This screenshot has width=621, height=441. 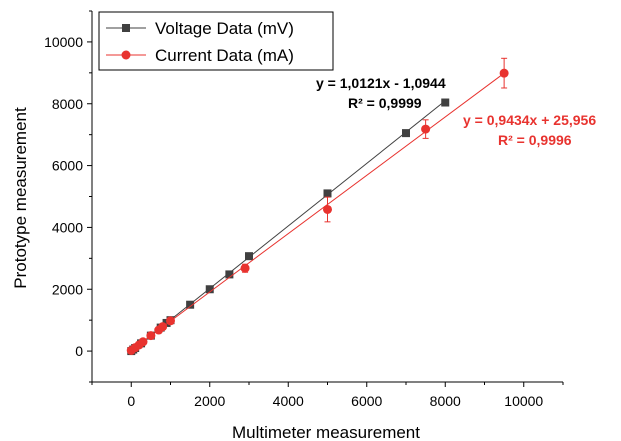 What do you see at coordinates (523, 401) in the screenshot?
I see `x-tick-label: 10000` at bounding box center [523, 401].